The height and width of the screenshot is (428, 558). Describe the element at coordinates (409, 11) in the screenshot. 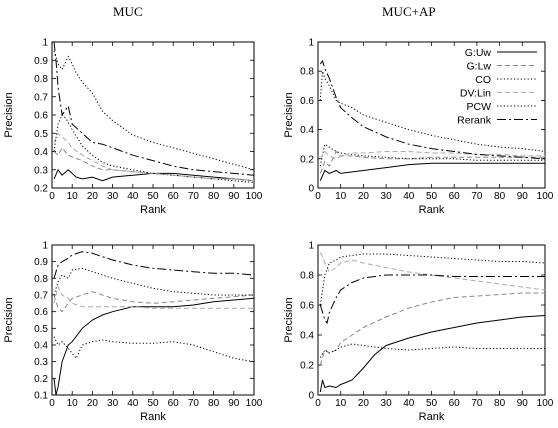

I see `right-column-title: MUC+AP` at that location.